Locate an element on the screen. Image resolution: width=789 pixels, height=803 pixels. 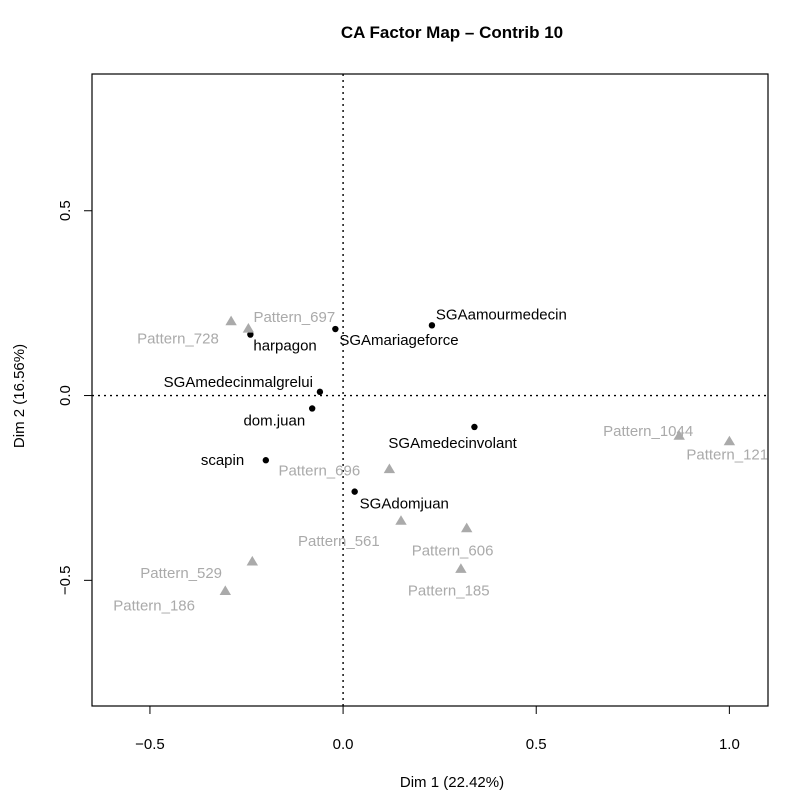
label-sgadomjuan: SGAdomjuan is located at coordinates (404, 504).